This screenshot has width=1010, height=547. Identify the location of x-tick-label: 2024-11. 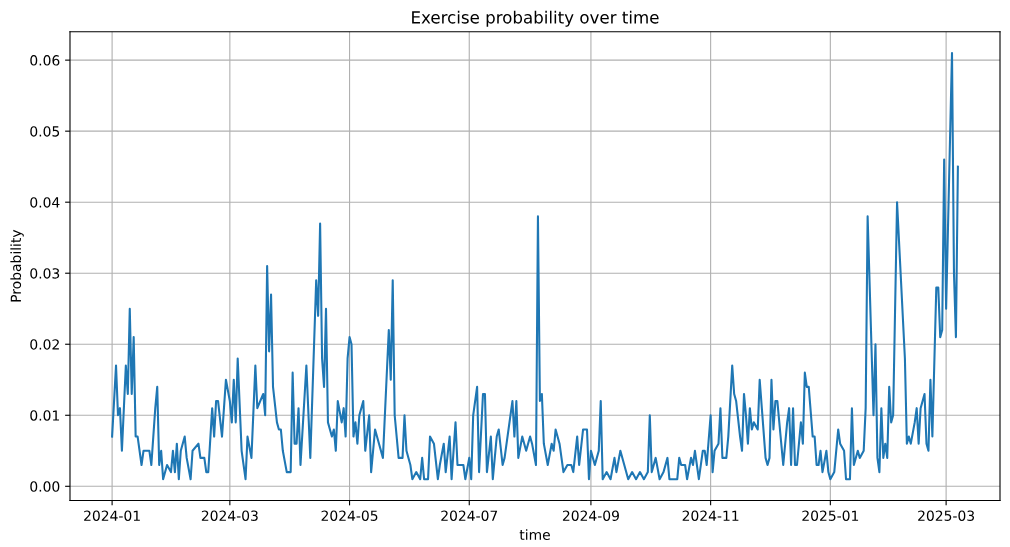
(710, 515).